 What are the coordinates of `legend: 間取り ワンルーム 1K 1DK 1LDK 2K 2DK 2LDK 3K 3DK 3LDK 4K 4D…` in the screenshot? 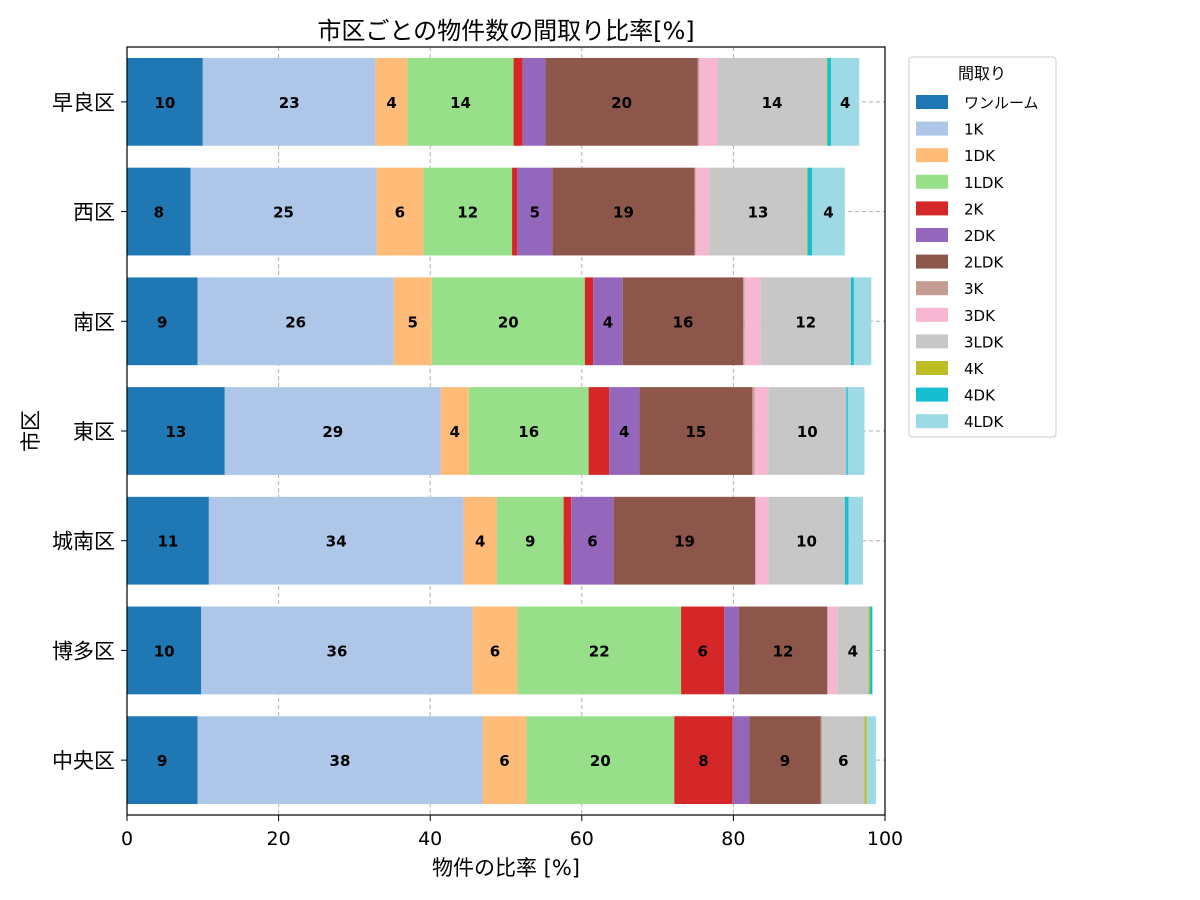 It's located at (982, 247).